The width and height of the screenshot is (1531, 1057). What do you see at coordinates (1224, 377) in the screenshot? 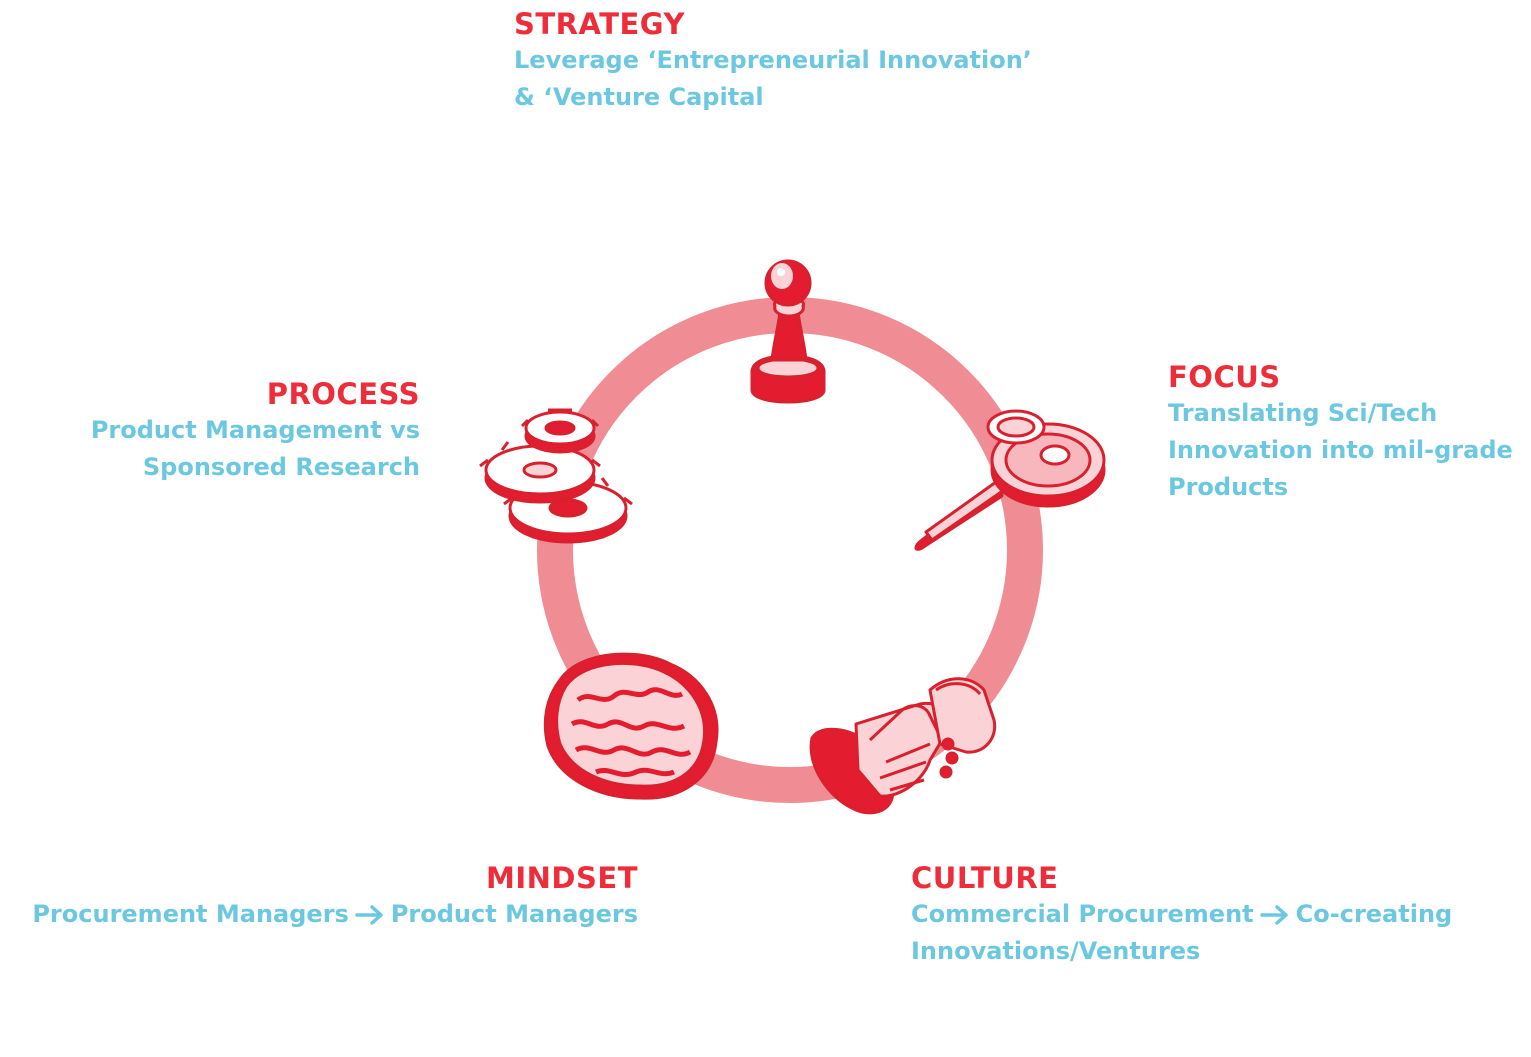
I see `focus-title: FOCUS` at bounding box center [1224, 377].